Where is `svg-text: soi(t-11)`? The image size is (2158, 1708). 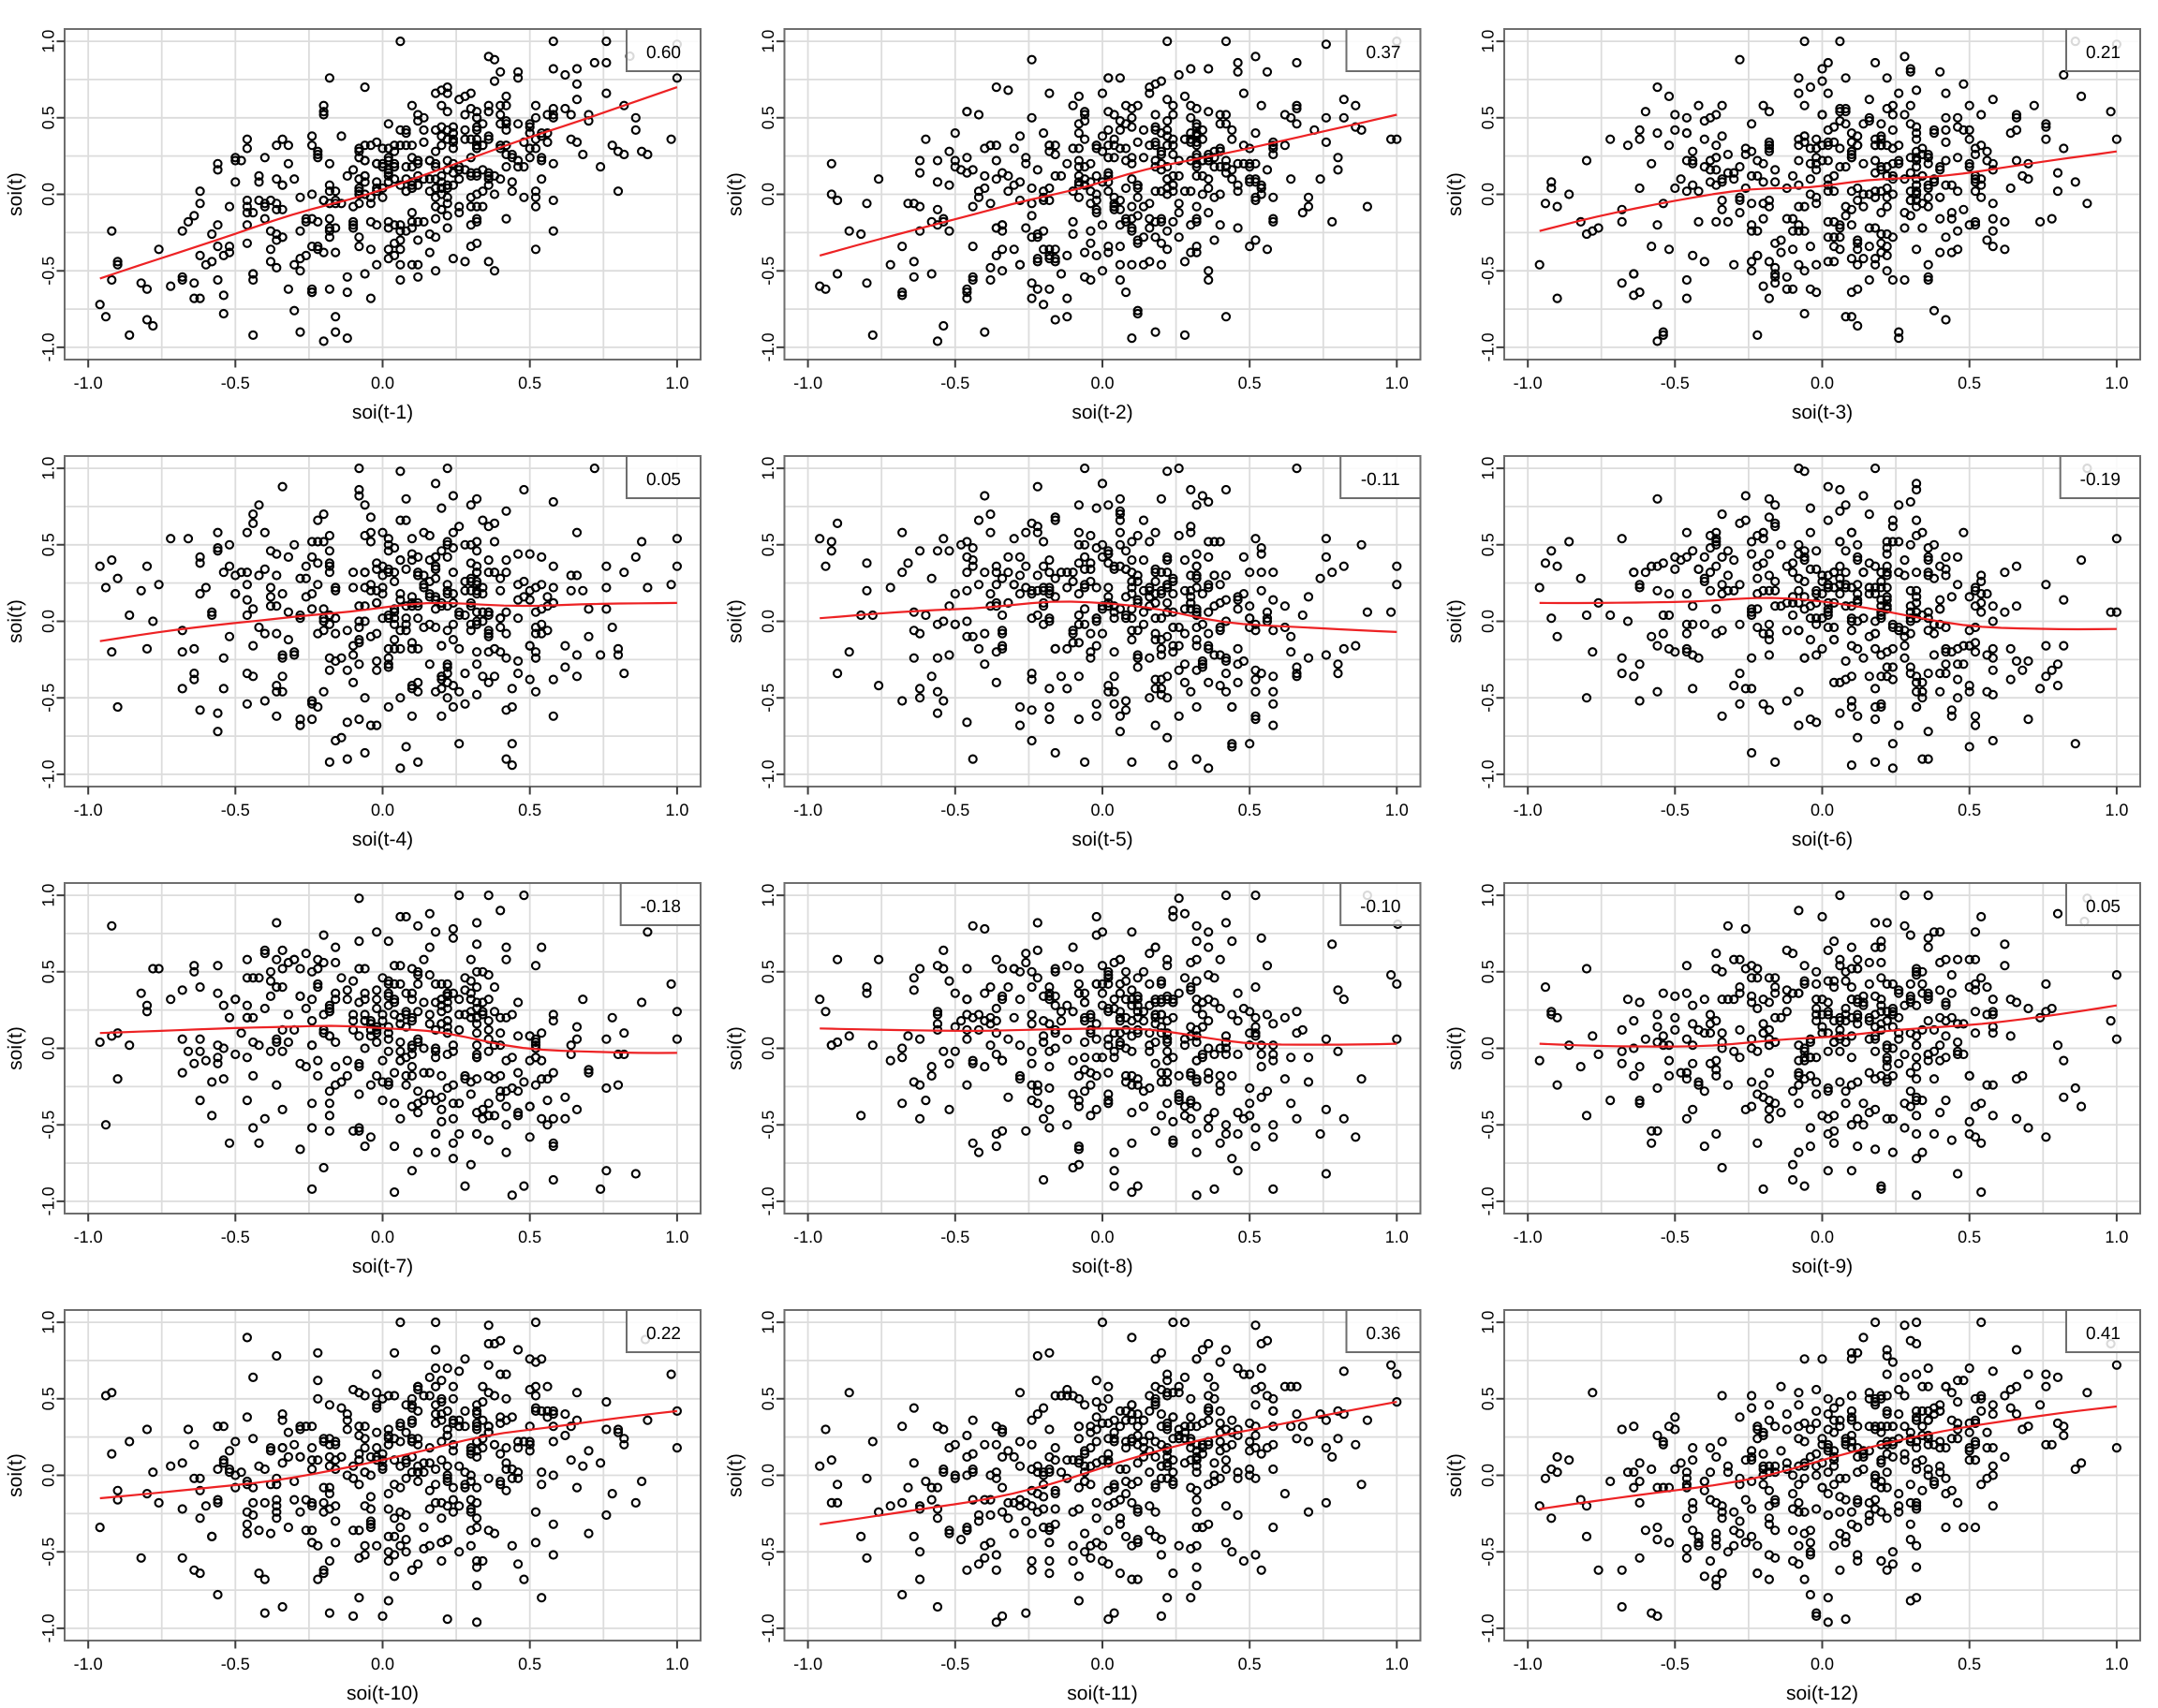 svg-text: soi(t-11) is located at coordinates (1102, 1693).